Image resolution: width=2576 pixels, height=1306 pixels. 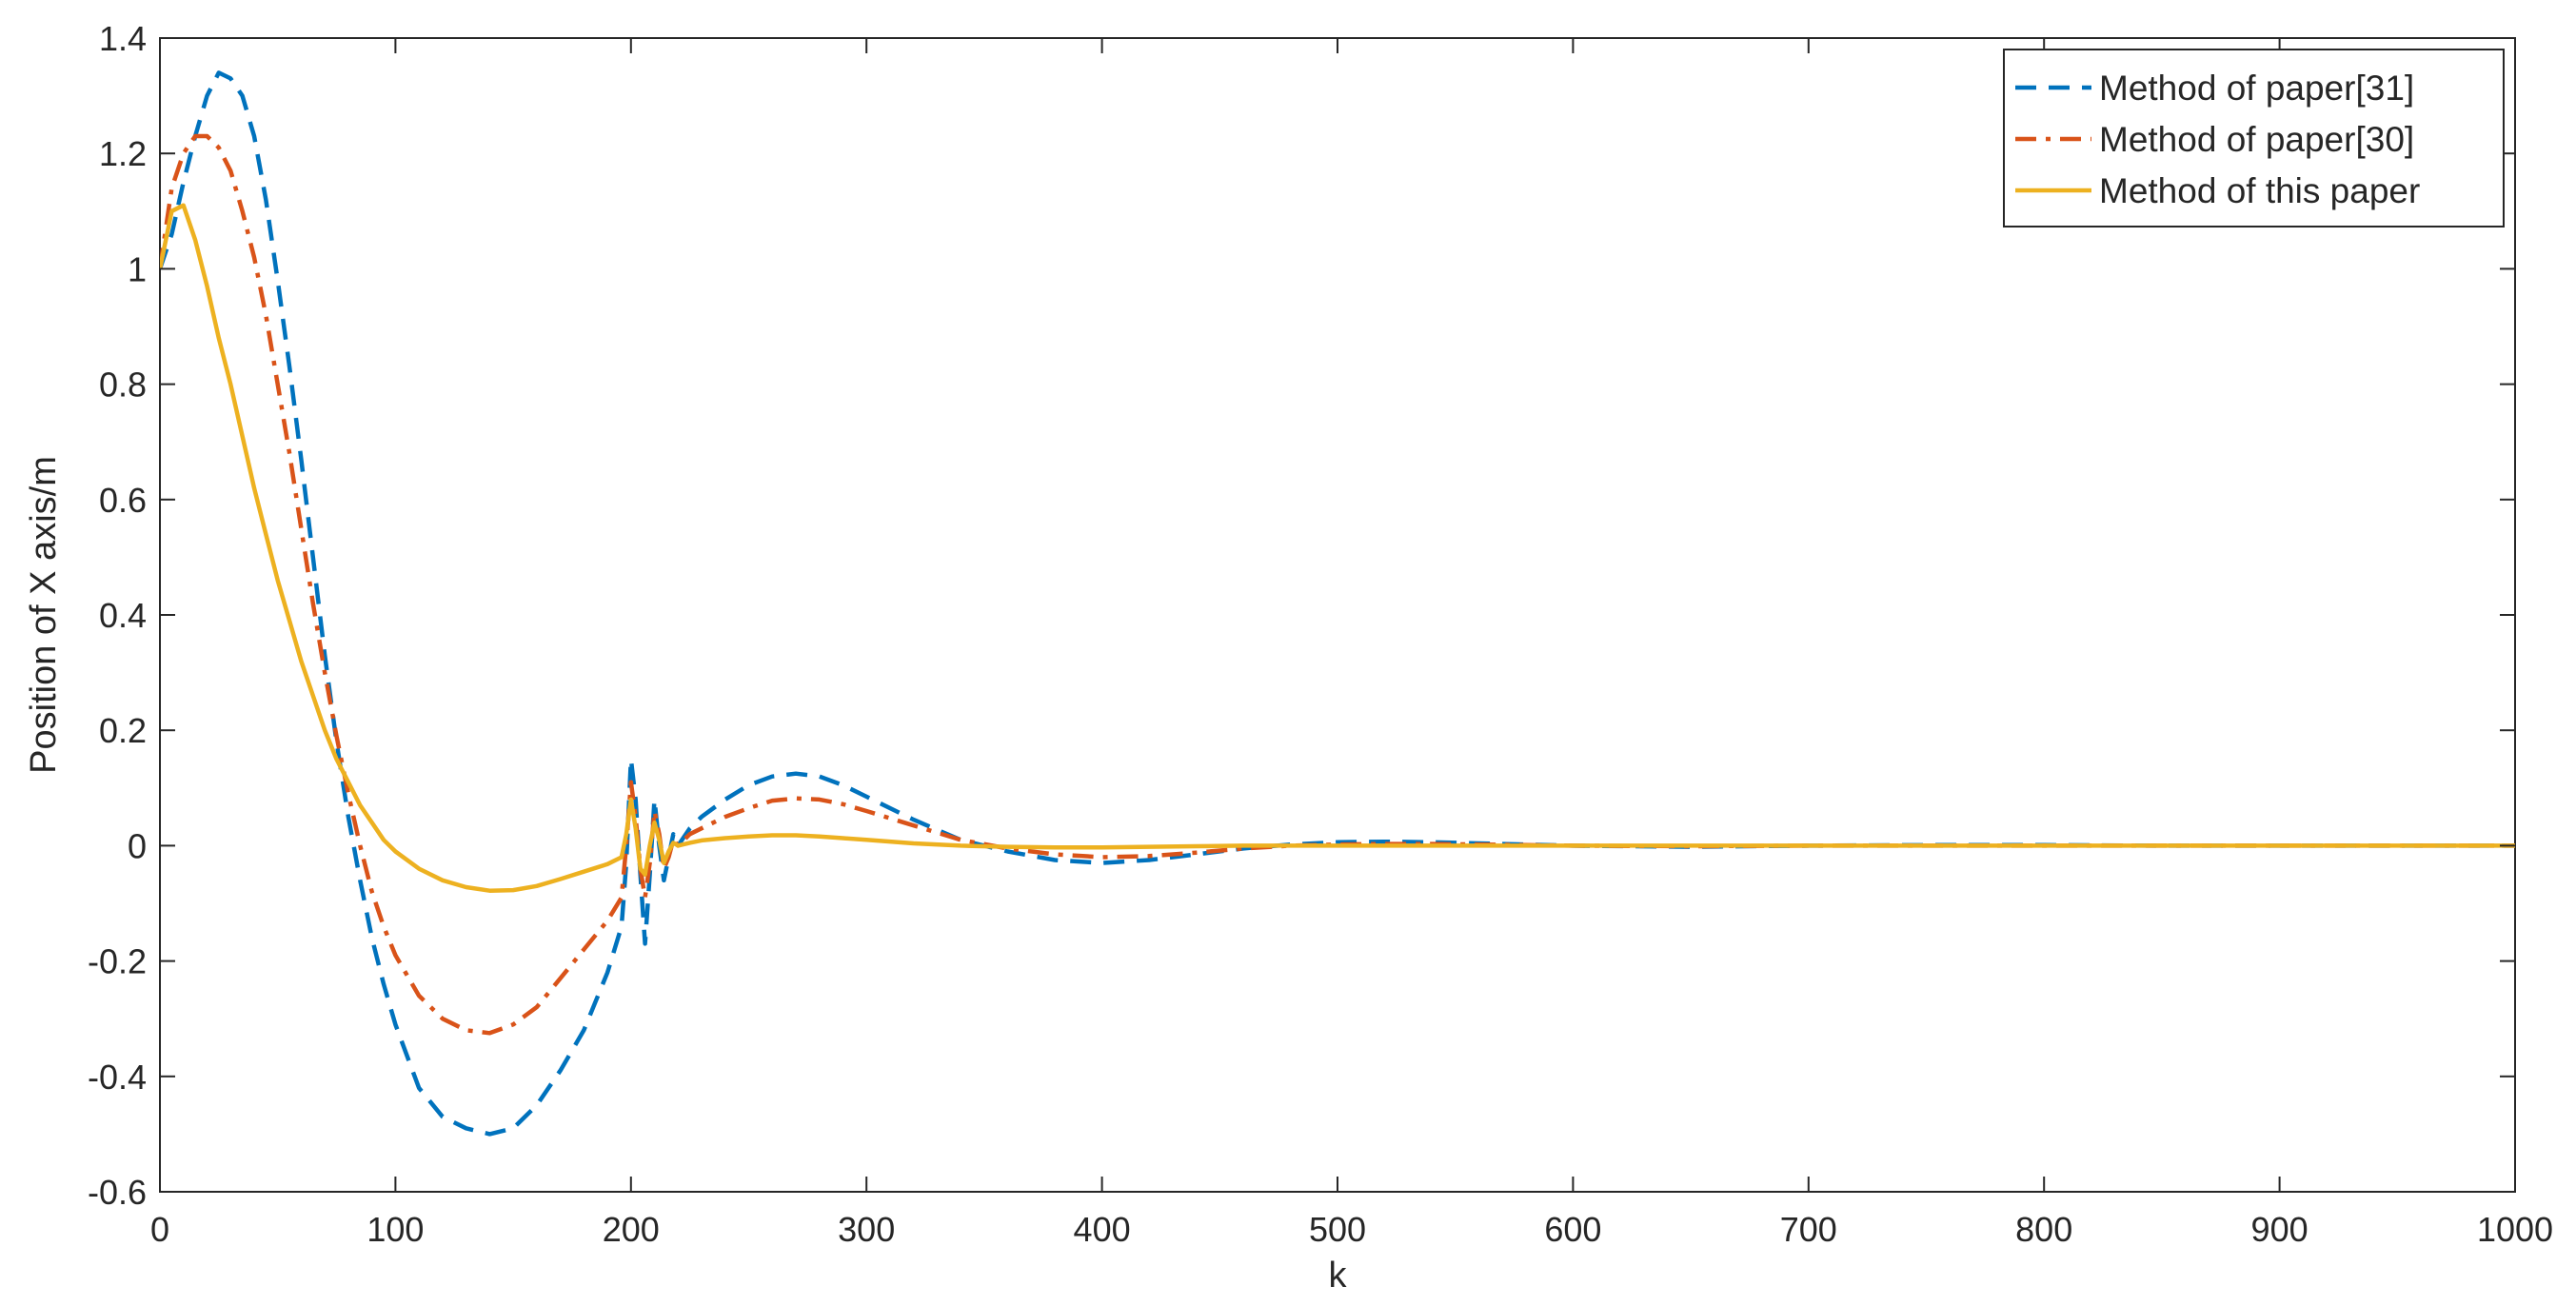 What do you see at coordinates (44, 615) in the screenshot?
I see `y-axis-label: Position of X axis/m` at bounding box center [44, 615].